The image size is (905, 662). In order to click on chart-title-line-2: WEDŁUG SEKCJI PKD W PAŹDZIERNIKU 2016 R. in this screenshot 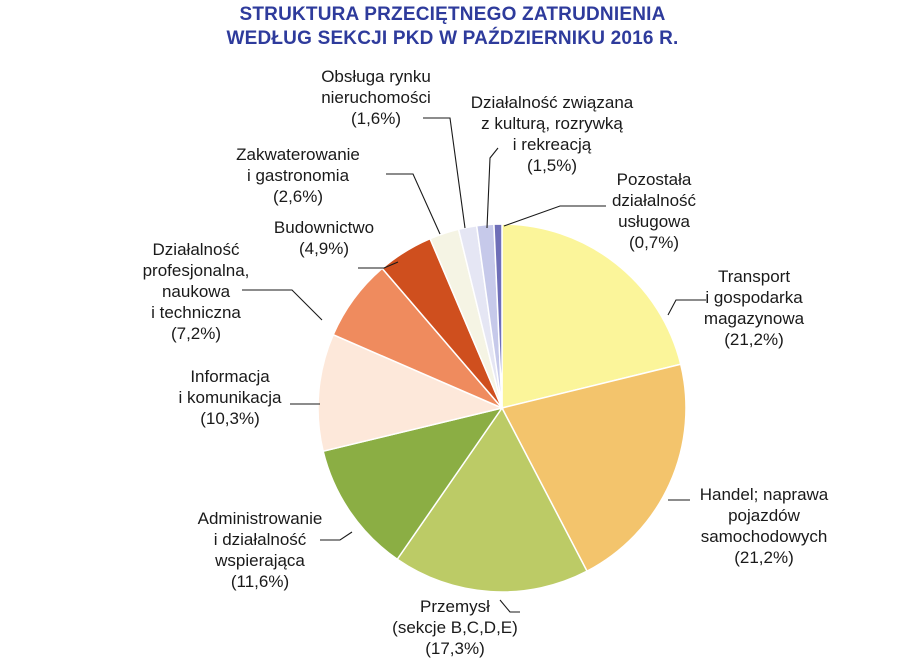, I will do `click(452, 38)`.